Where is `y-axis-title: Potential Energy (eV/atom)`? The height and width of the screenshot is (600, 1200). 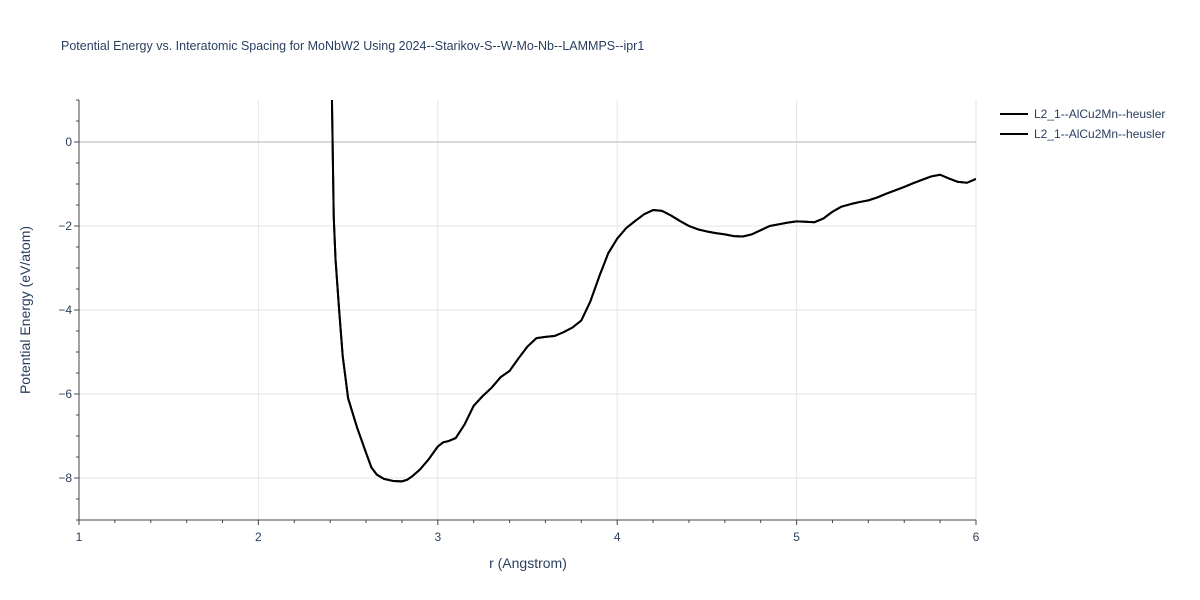
y-axis-title: Potential Energy (eV/atom) is located at coordinates (25, 310).